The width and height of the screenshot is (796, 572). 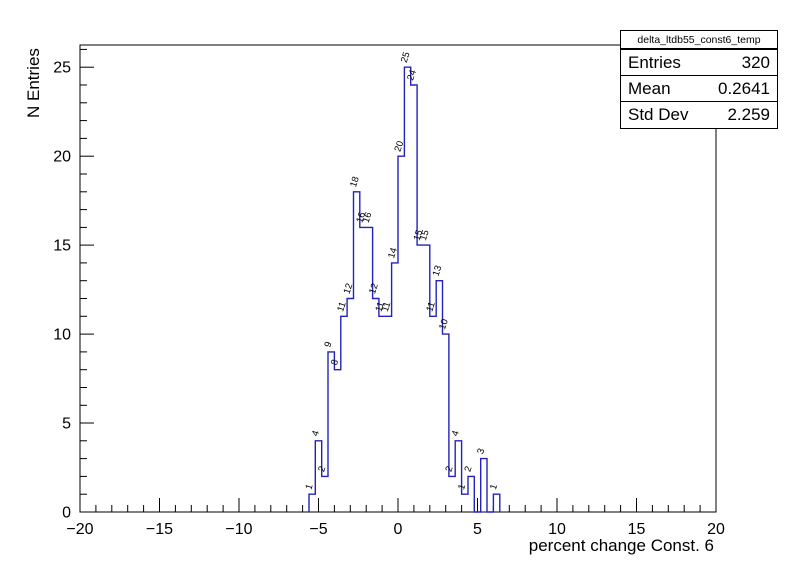 What do you see at coordinates (79, 529) in the screenshot?
I see `svg-text: −20` at bounding box center [79, 529].